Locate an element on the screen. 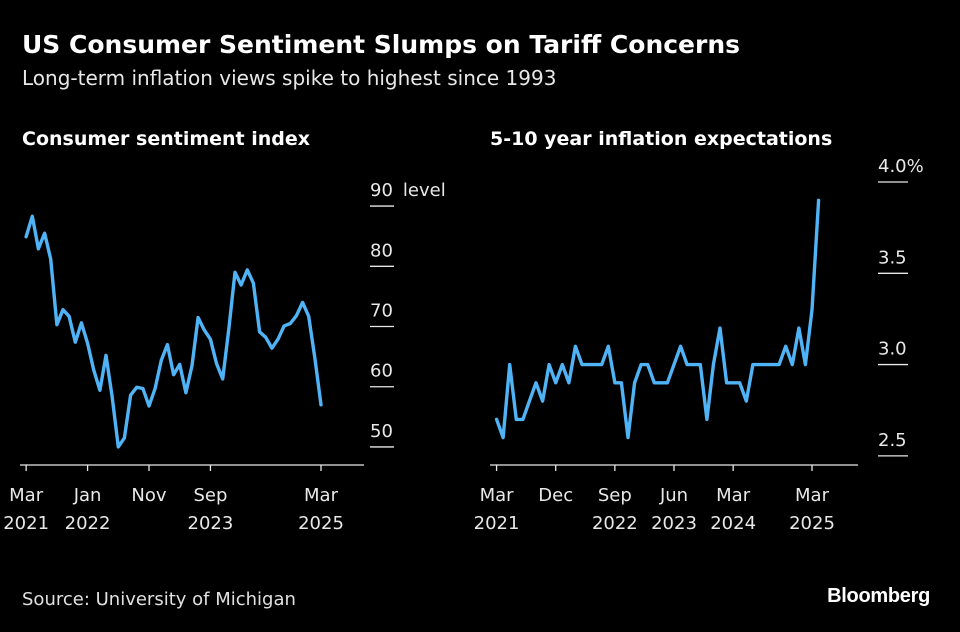  panel-title: Consumer sentiment index is located at coordinates (166, 139).